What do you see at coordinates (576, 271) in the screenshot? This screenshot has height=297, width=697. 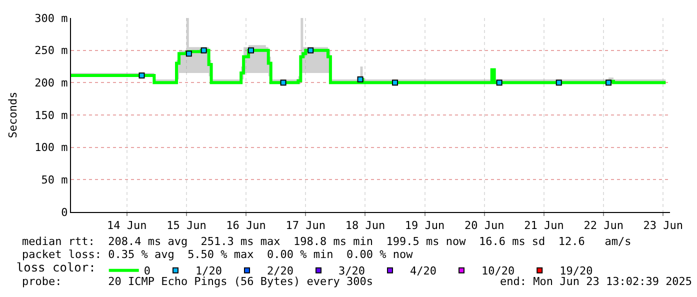 I see `legend-label: 19/20` at bounding box center [576, 271].